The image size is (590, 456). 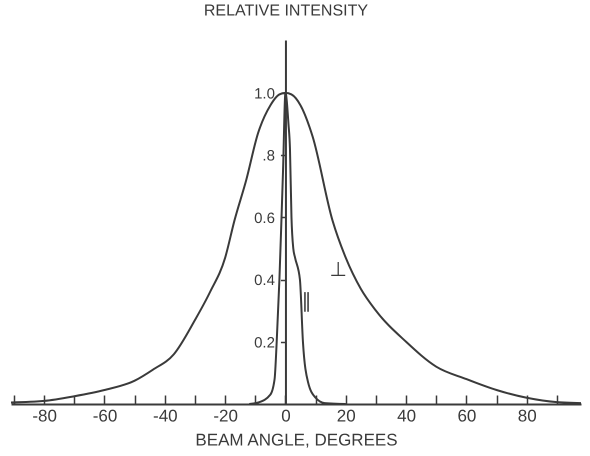 What do you see at coordinates (264, 281) in the screenshot?
I see `y-tick-label: 0.4` at bounding box center [264, 281].